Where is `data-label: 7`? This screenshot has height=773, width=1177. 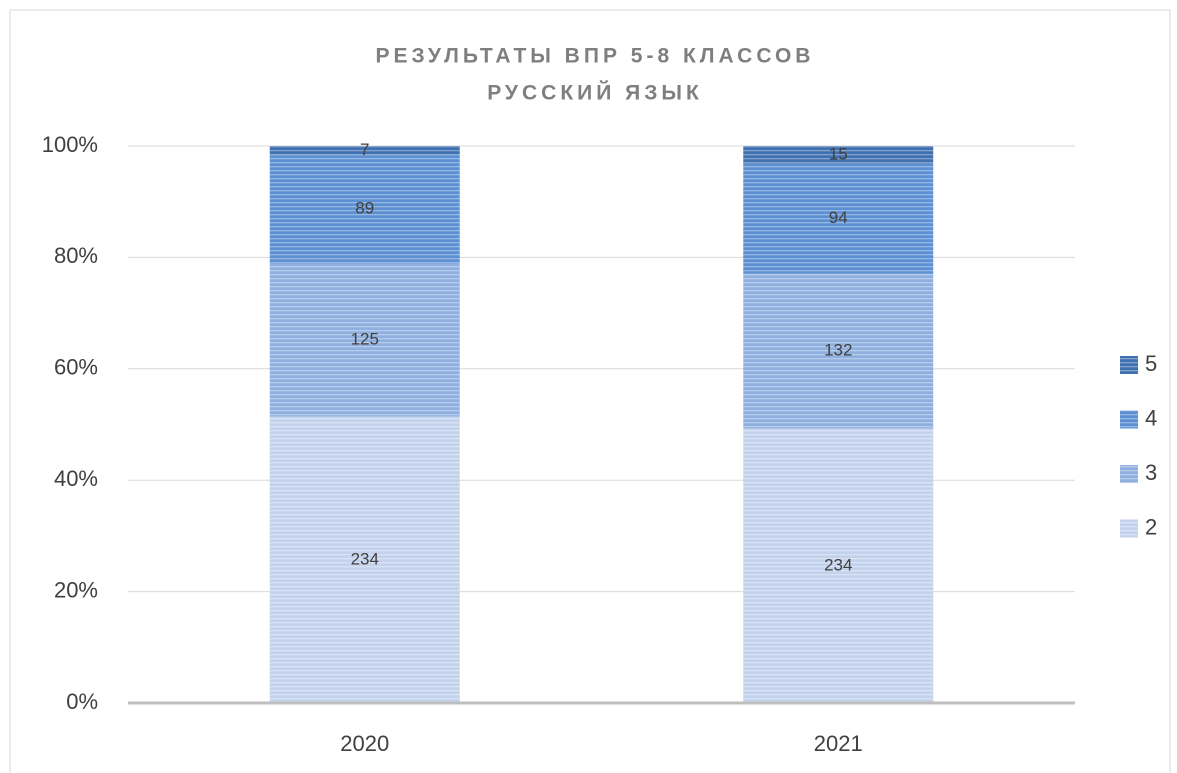 data-label: 7 is located at coordinates (364, 149).